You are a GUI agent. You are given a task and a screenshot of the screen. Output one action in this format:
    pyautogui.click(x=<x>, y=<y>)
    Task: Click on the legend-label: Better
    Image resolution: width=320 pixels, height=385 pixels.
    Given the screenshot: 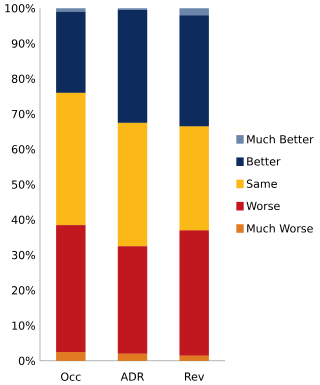 What is the action you would take?
    pyautogui.click(x=264, y=161)
    